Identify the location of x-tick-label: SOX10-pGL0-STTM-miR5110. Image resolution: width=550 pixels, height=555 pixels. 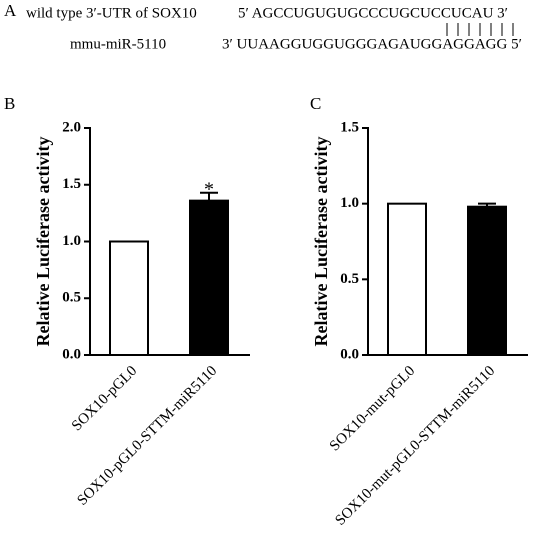
(147, 436).